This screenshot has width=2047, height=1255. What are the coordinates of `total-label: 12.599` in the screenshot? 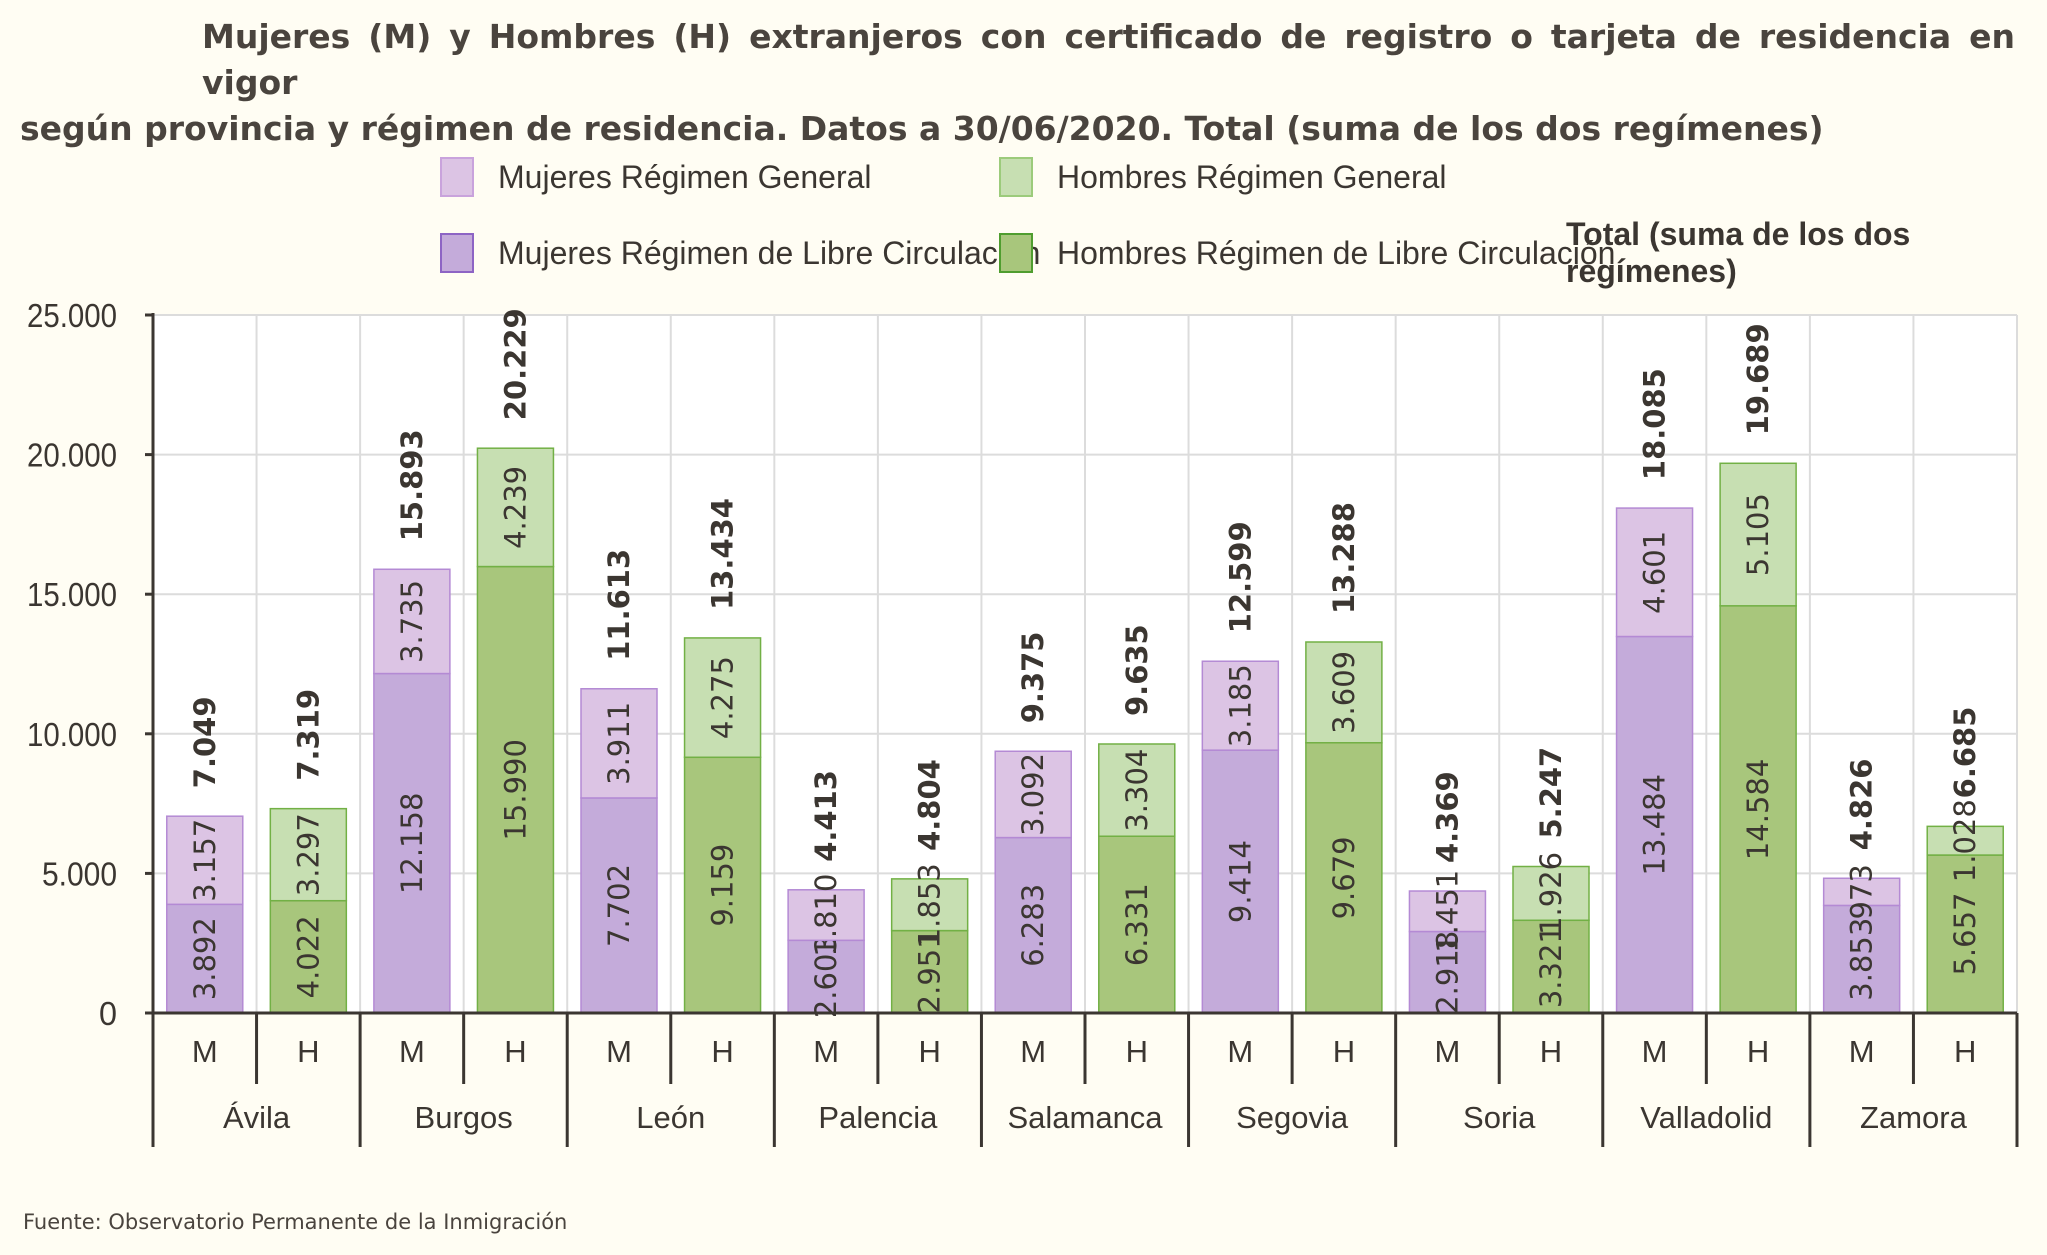 It's located at (1240, 577).